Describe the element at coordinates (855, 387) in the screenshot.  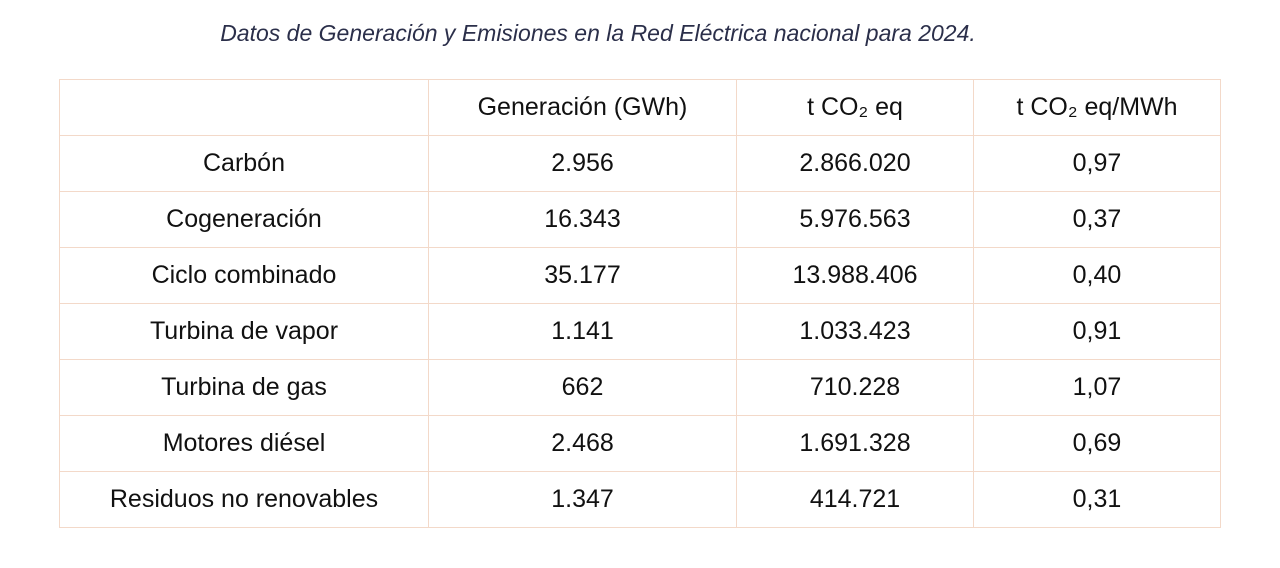
I see `emisiones-cell: 710.228` at that location.